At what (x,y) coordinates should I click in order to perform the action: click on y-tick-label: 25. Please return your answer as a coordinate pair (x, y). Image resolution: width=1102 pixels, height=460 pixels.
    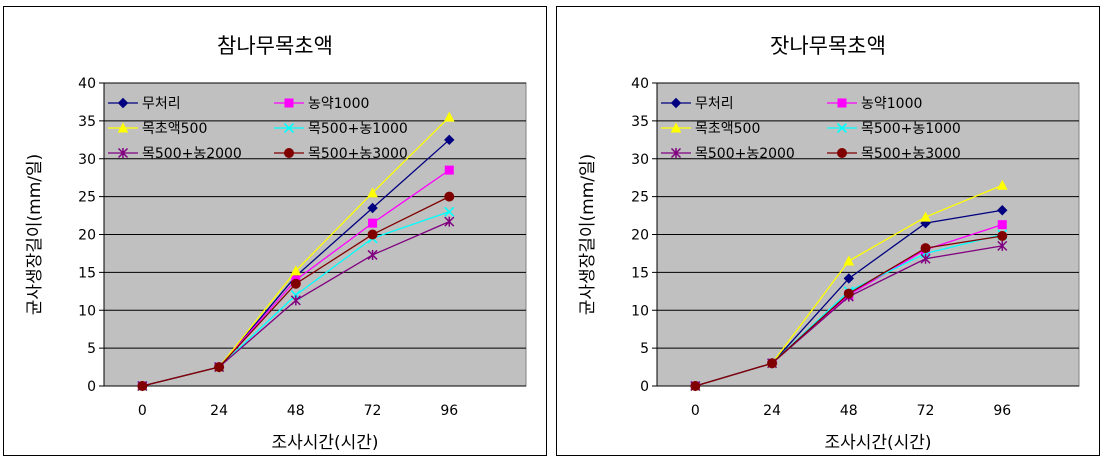
    Looking at the image, I should click on (87, 198).